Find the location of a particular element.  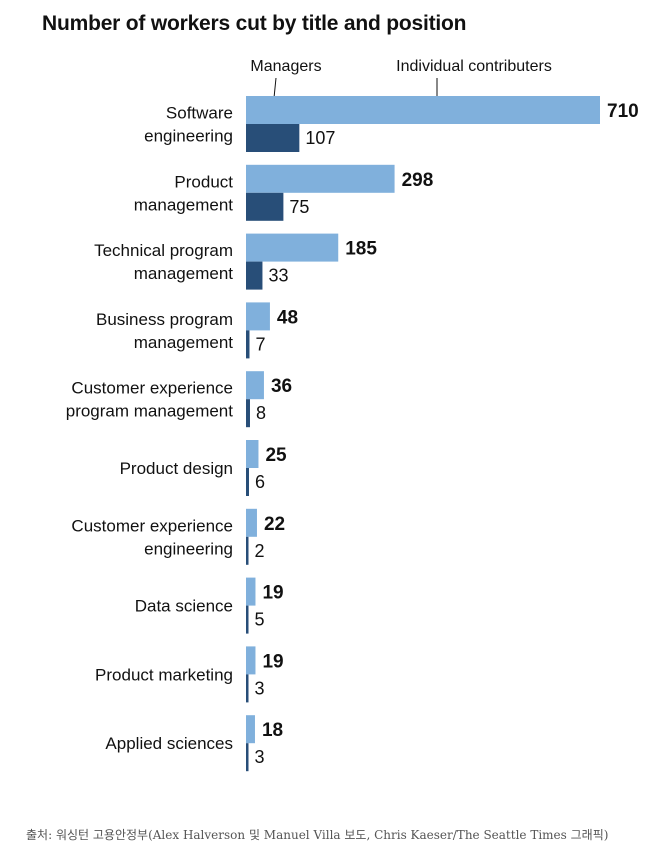

value-label-individual: 36 is located at coordinates (281, 386).